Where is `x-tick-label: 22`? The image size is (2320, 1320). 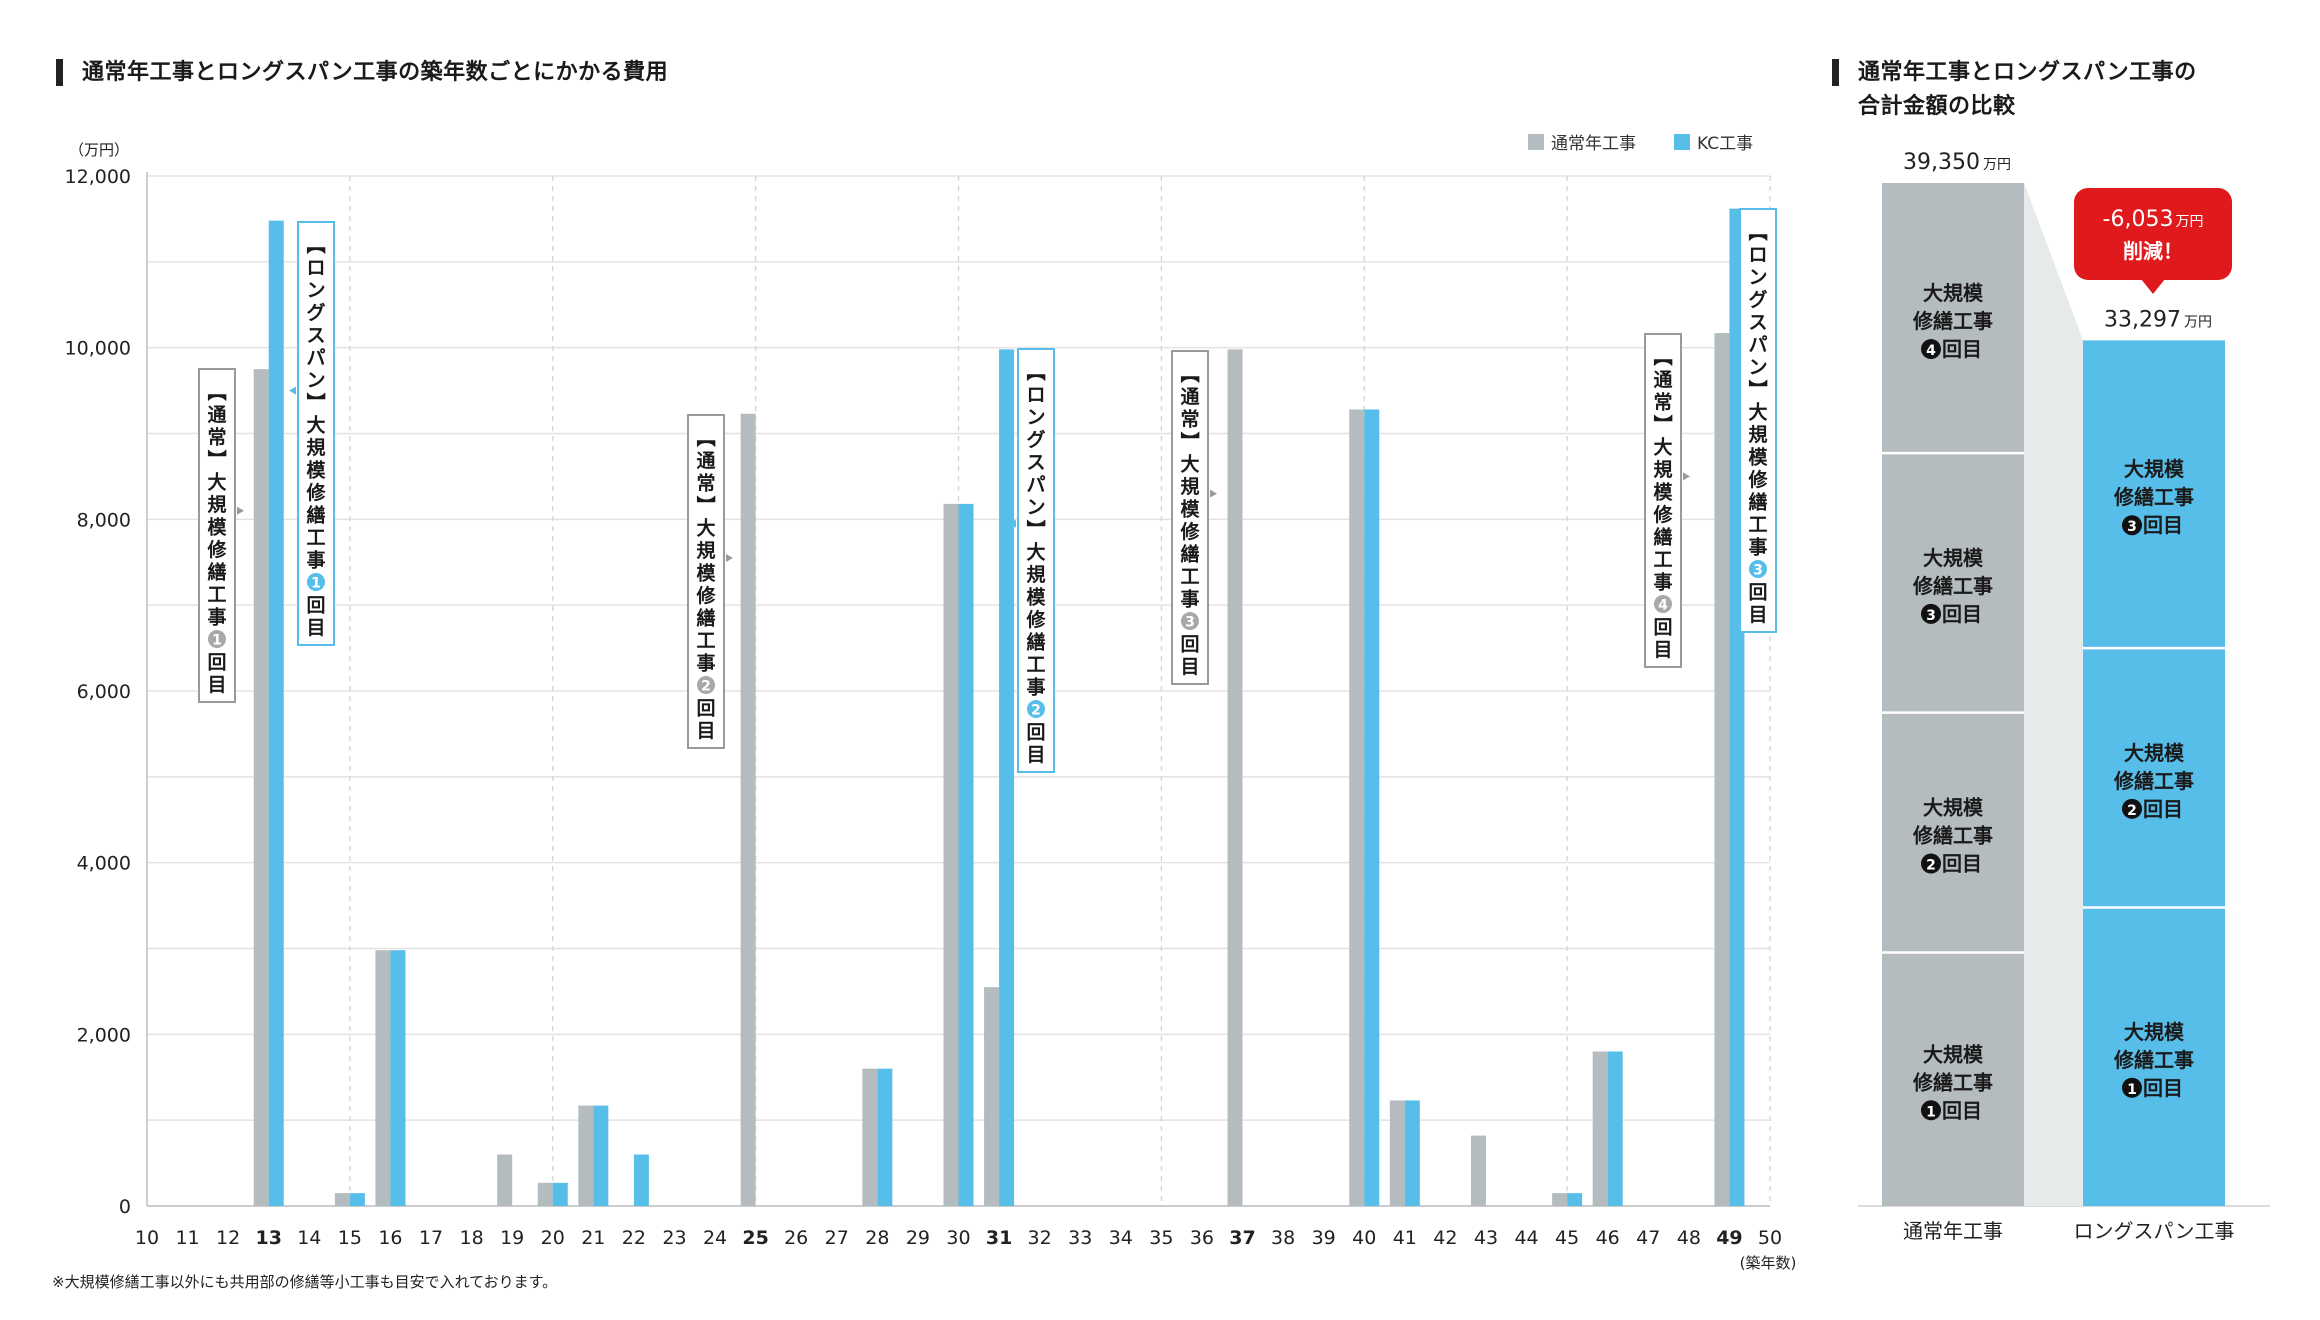 x-tick-label: 22 is located at coordinates (634, 1238).